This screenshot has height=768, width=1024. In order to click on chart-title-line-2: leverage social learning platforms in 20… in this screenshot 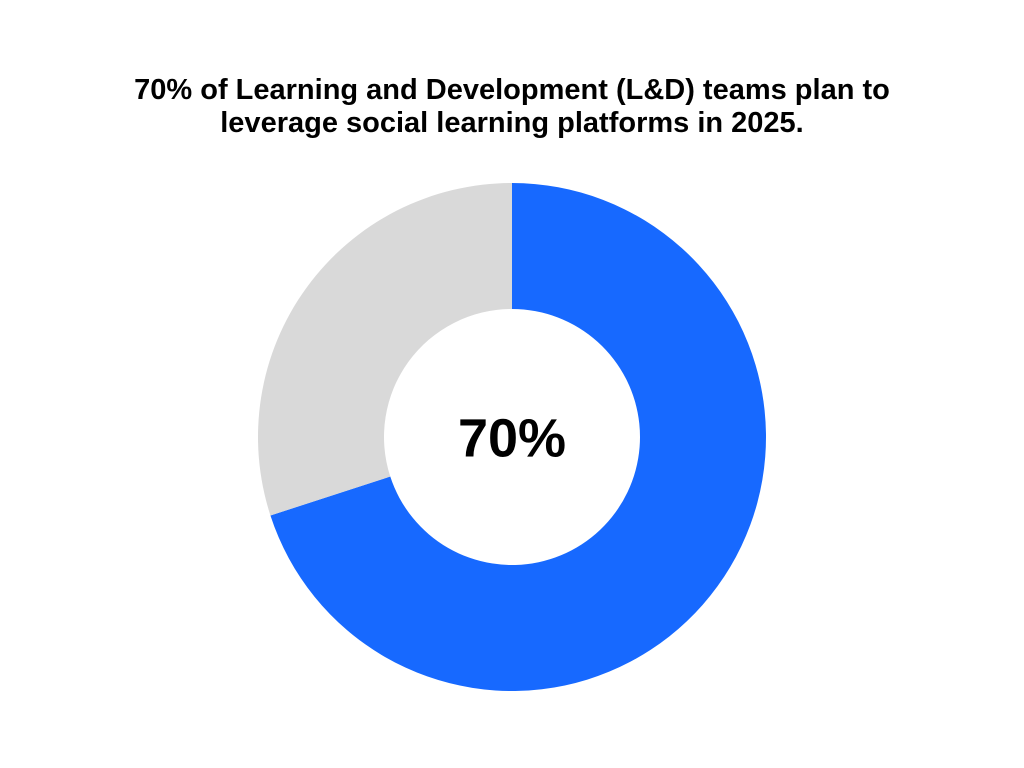, I will do `click(512, 123)`.